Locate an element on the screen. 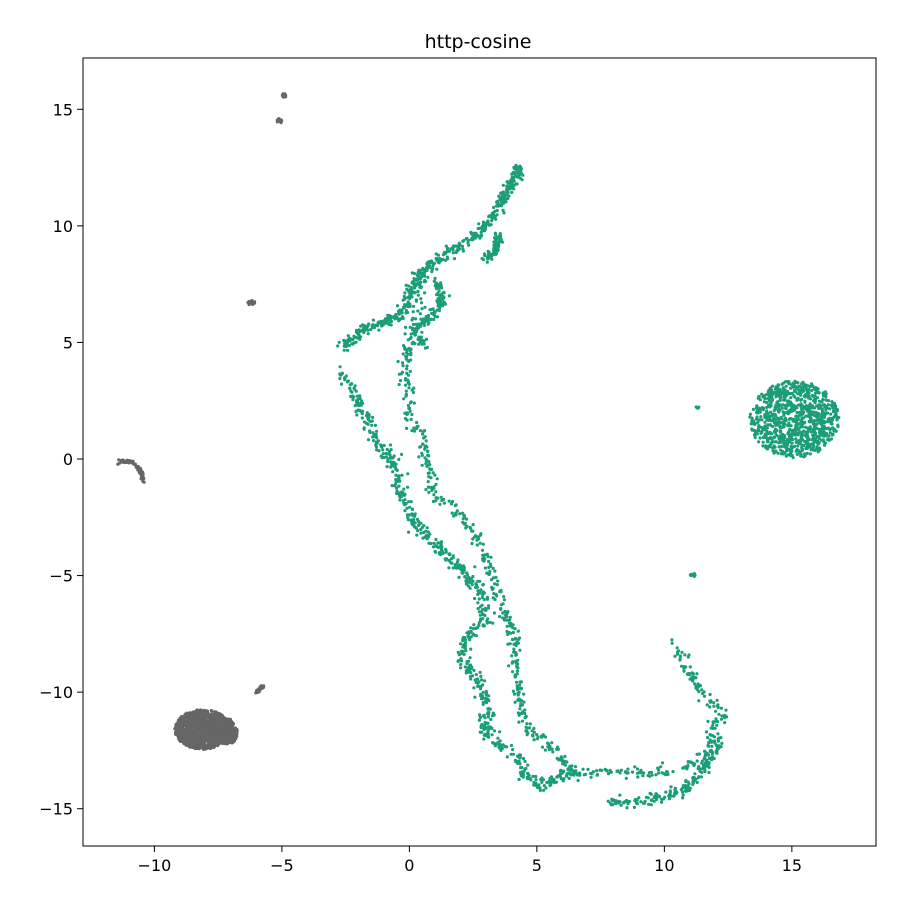 This screenshot has height=909, width=907. y-tick-label: 5 is located at coordinates (68, 342).